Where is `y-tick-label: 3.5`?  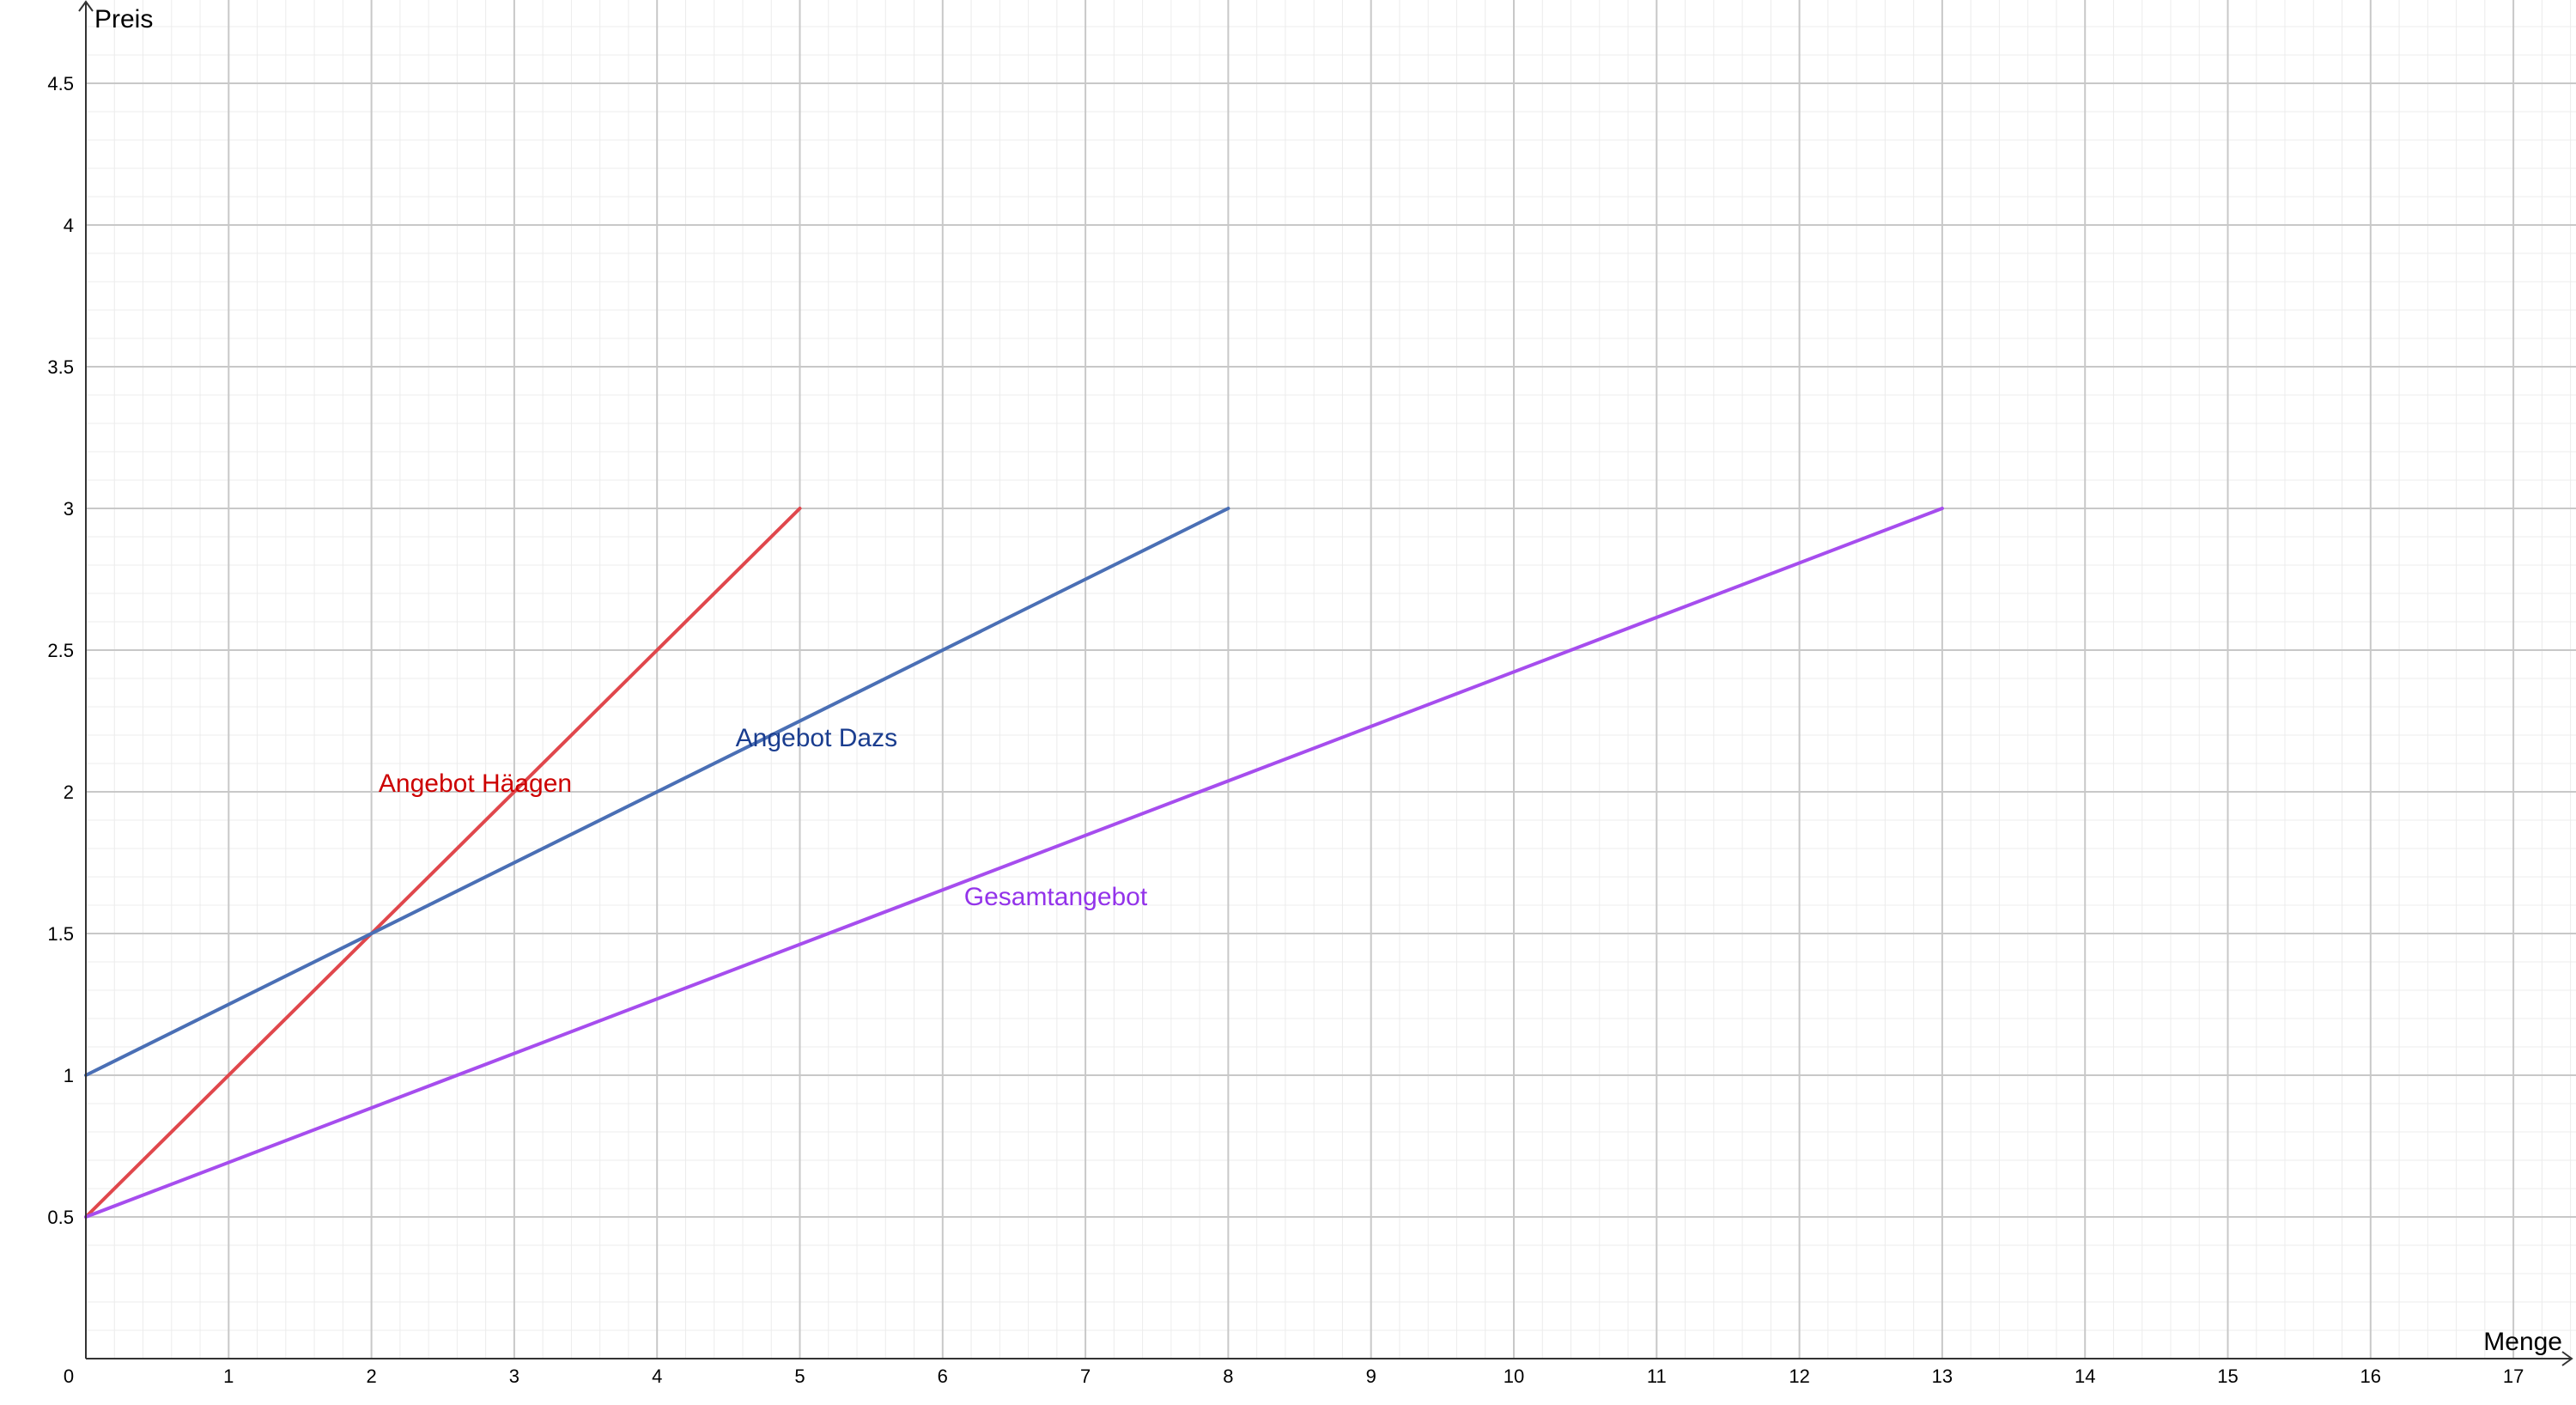 y-tick-label: 3.5 is located at coordinates (61, 367).